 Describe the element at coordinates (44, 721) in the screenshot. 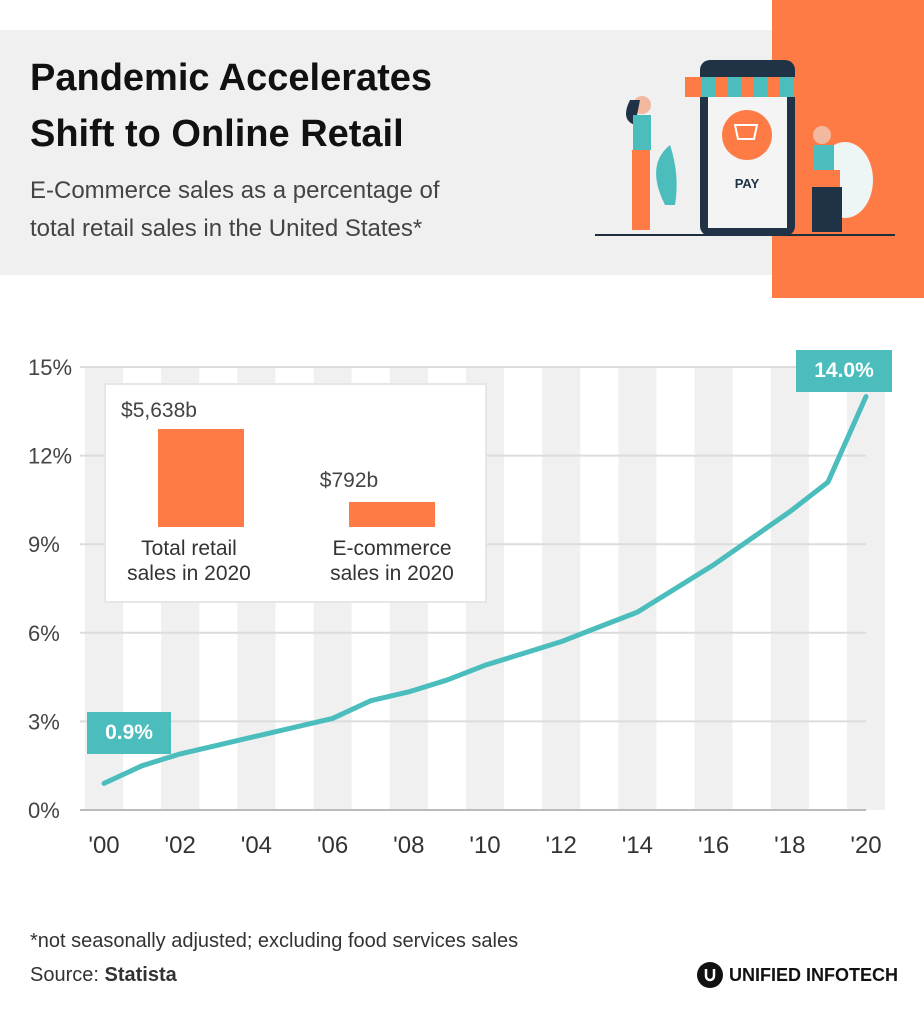

I see `y-tick-label: 3%` at that location.